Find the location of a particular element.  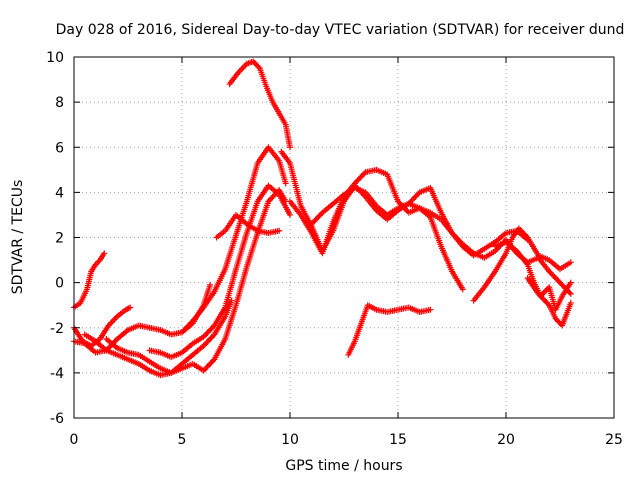

y-tick-label: 2 is located at coordinates (59, 239).